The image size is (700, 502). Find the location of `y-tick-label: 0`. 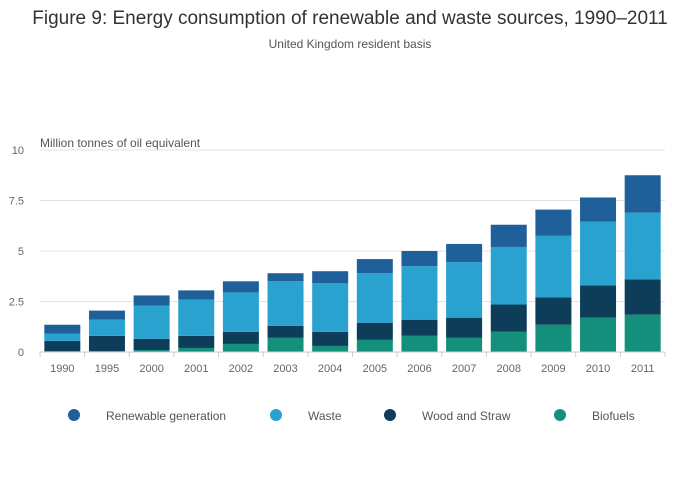

y-tick-label: 0 is located at coordinates (21, 353).